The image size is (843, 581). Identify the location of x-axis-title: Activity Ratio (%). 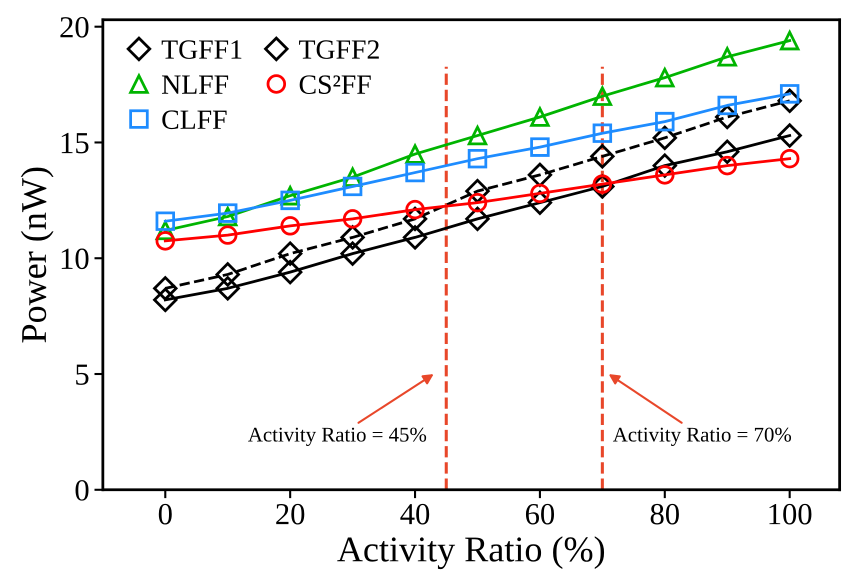
(470, 553).